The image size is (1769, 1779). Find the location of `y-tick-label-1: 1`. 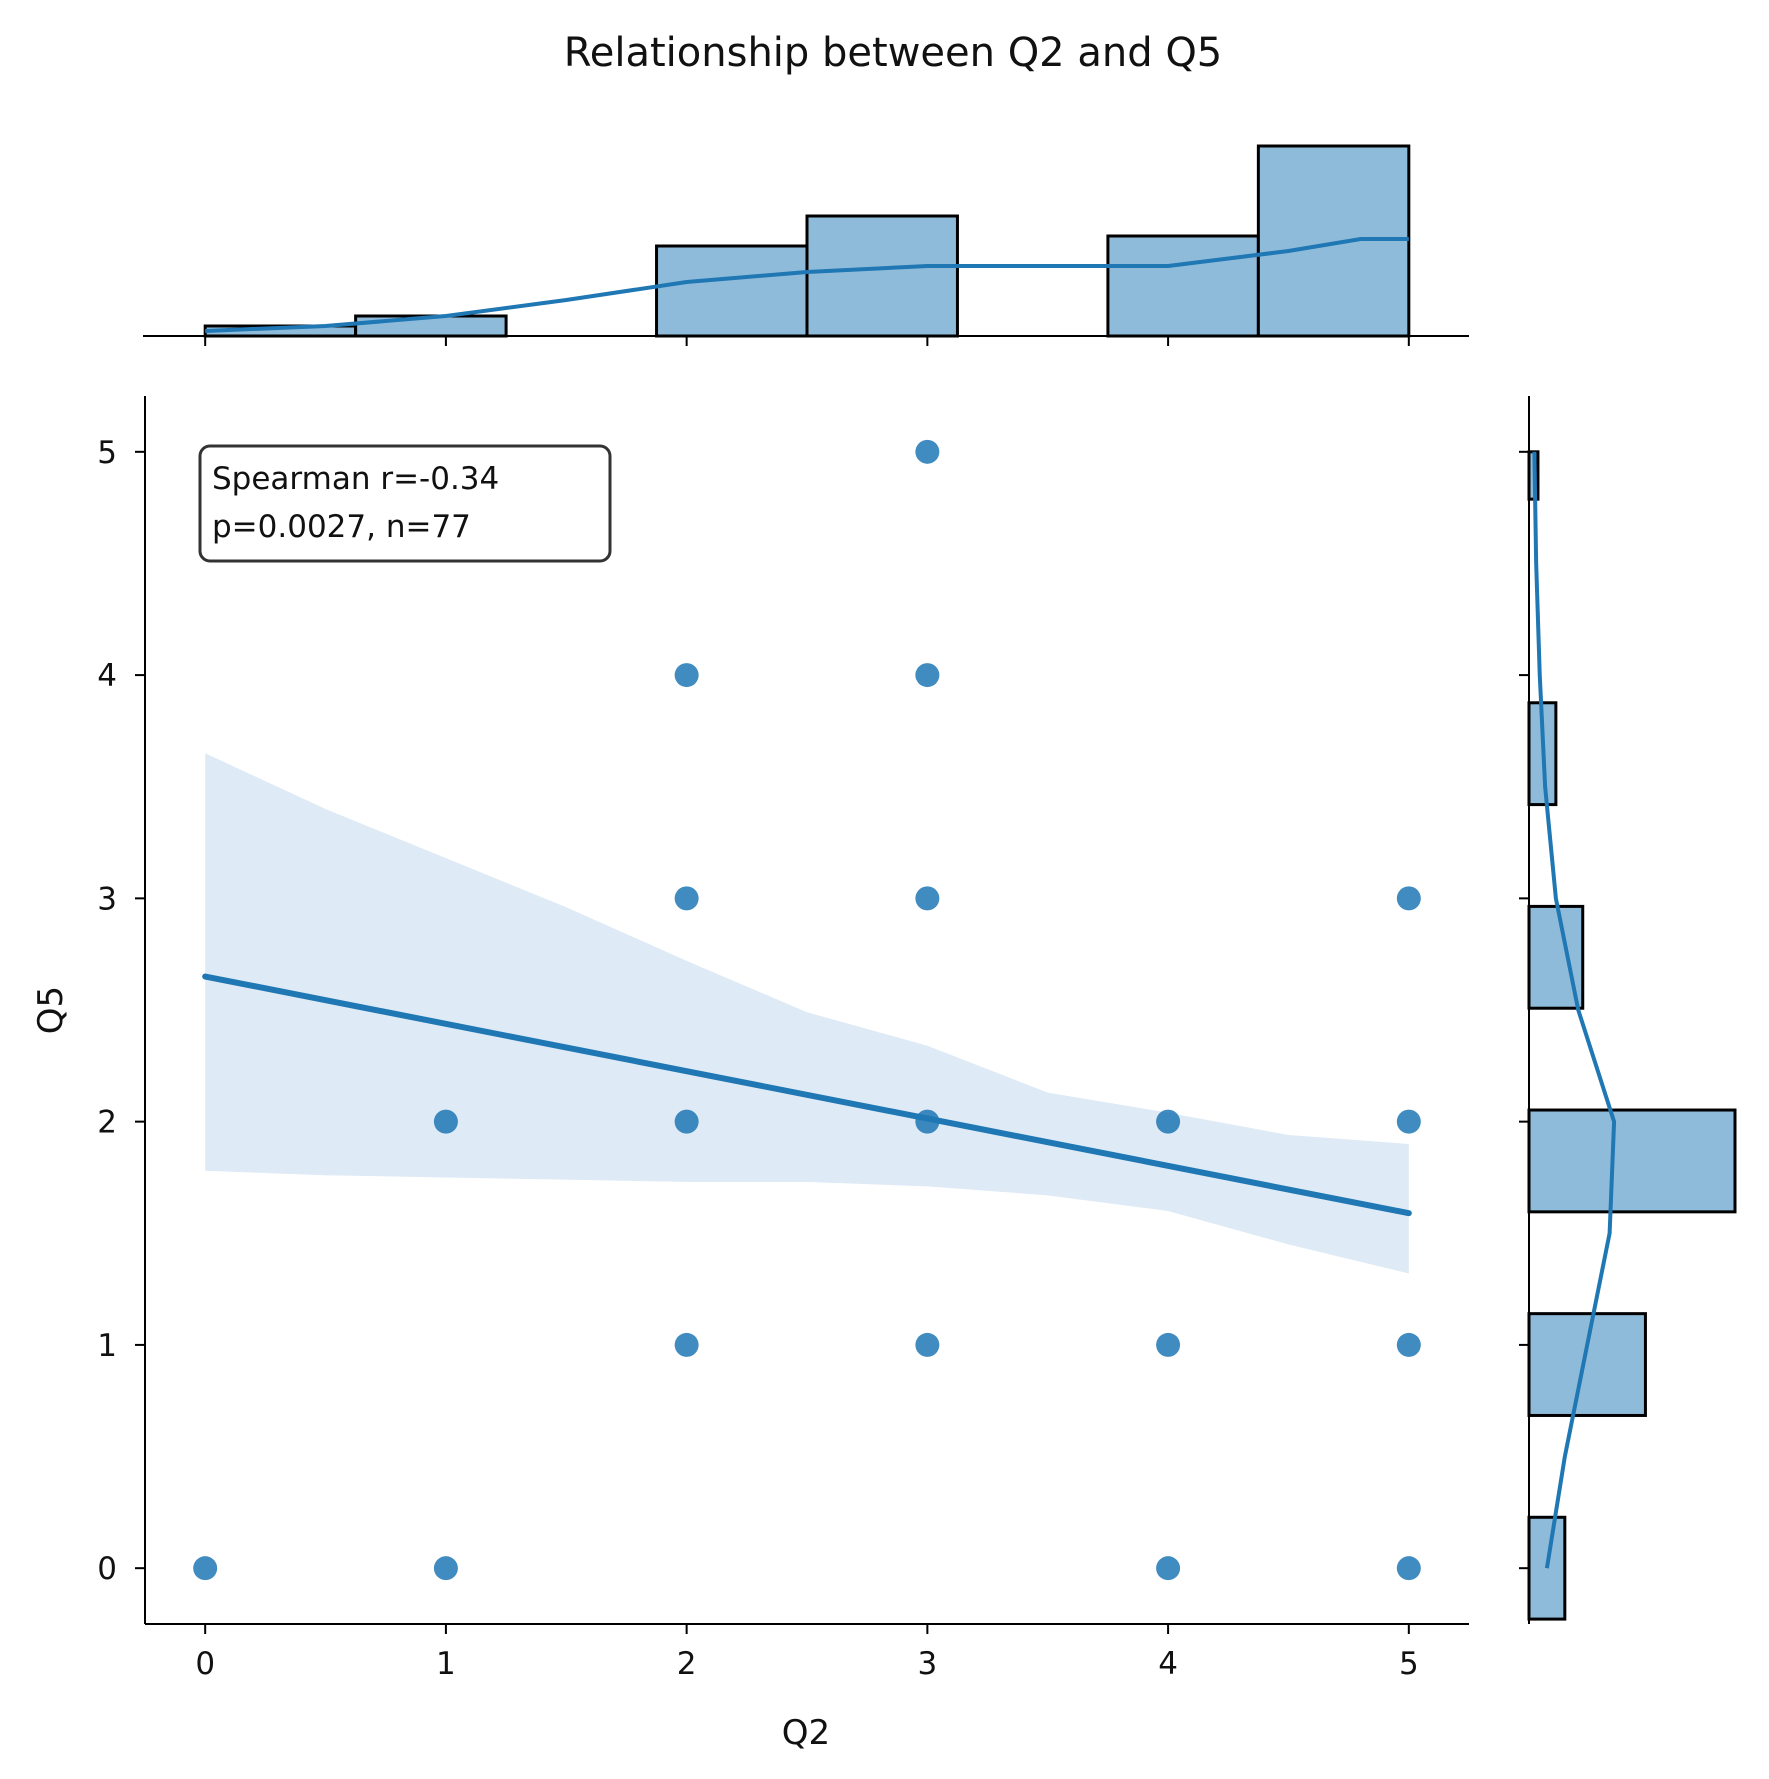

y-tick-label-1: 1 is located at coordinates (107, 1346).